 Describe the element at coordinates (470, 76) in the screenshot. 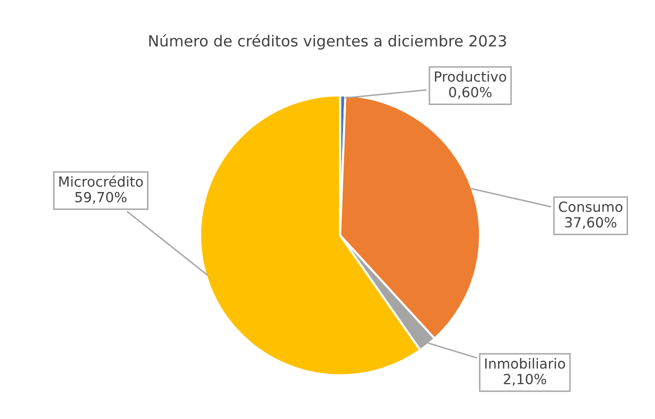

I see `slice-label: Productivo` at that location.